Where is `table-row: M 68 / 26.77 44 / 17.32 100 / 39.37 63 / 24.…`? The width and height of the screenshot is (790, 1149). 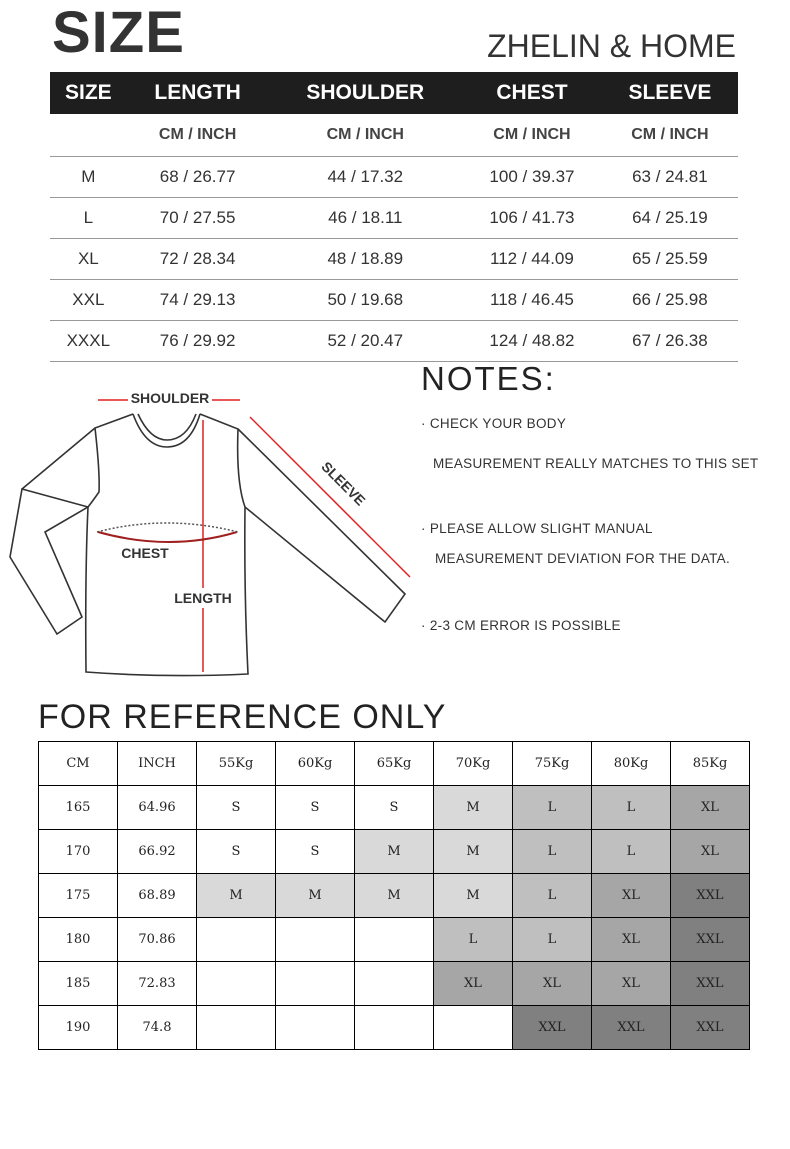 table-row: M 68 / 26.77 44 / 17.32 100 / 39.37 63 / 24.… is located at coordinates (394, 177).